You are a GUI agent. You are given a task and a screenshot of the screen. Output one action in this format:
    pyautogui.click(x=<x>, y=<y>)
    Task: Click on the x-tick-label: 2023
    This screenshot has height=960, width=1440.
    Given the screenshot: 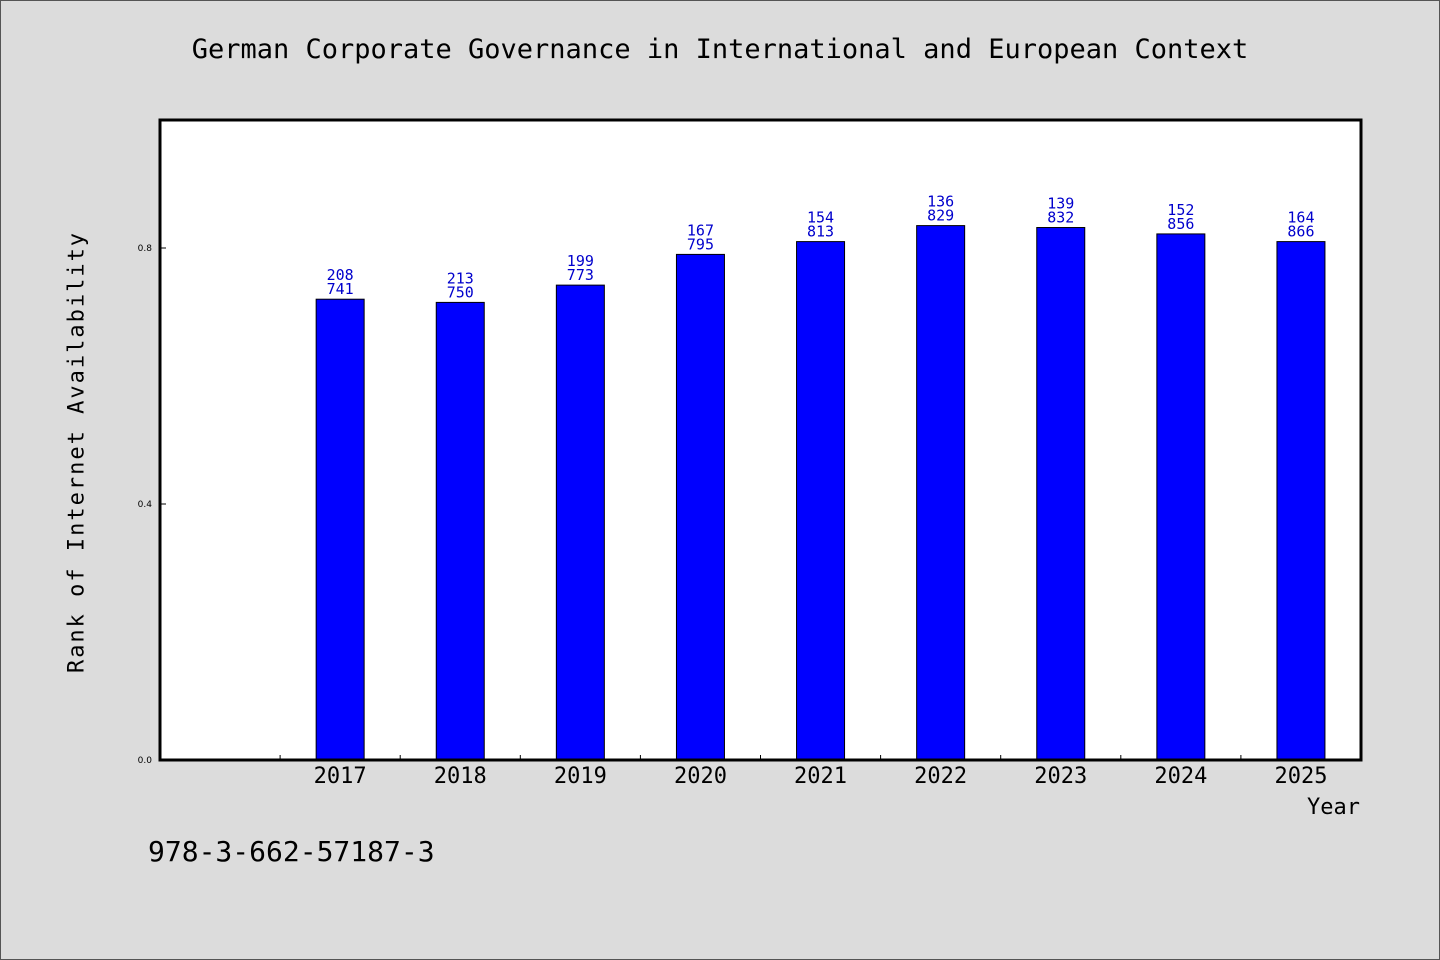 What is the action you would take?
    pyautogui.click(x=1060, y=776)
    